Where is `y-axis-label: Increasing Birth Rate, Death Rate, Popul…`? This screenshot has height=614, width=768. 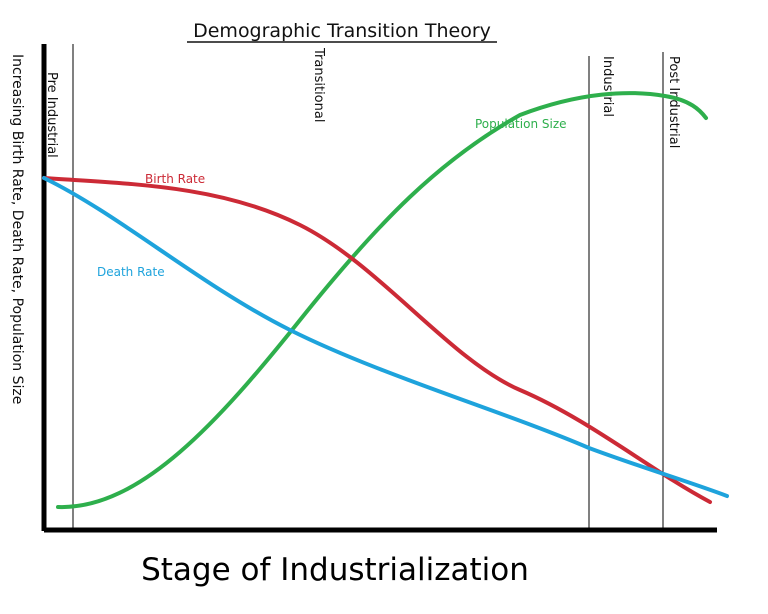 y-axis-label: Increasing Birth Rate, Death Rate, Popul… is located at coordinates (17, 229).